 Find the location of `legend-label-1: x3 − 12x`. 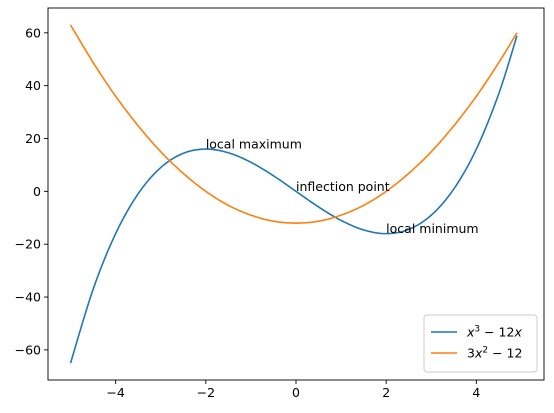

legend-label-1: x3 − 12x is located at coordinates (494, 332).